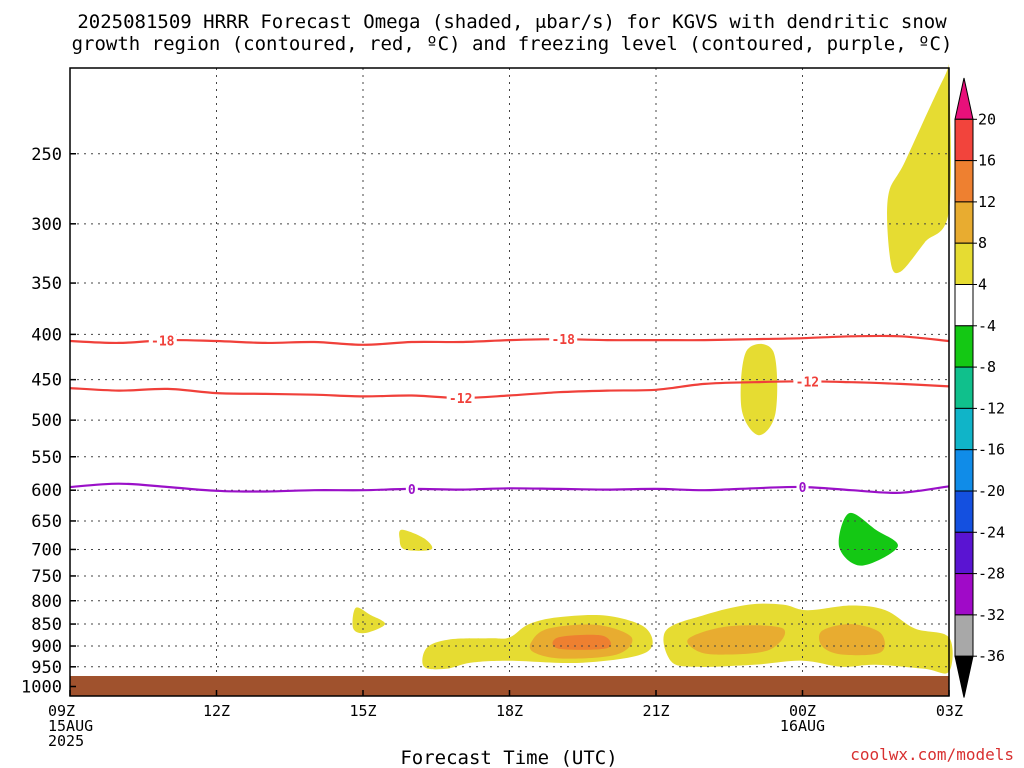 Image resolution: width=1024 pixels, height=768 pixels. What do you see at coordinates (979, 387) in the screenshot?
I see `omega-colorbar: 20 16 12 8 4 -4 -8 -12 -16 -20 -24 -28 -32 -36` at bounding box center [979, 387].